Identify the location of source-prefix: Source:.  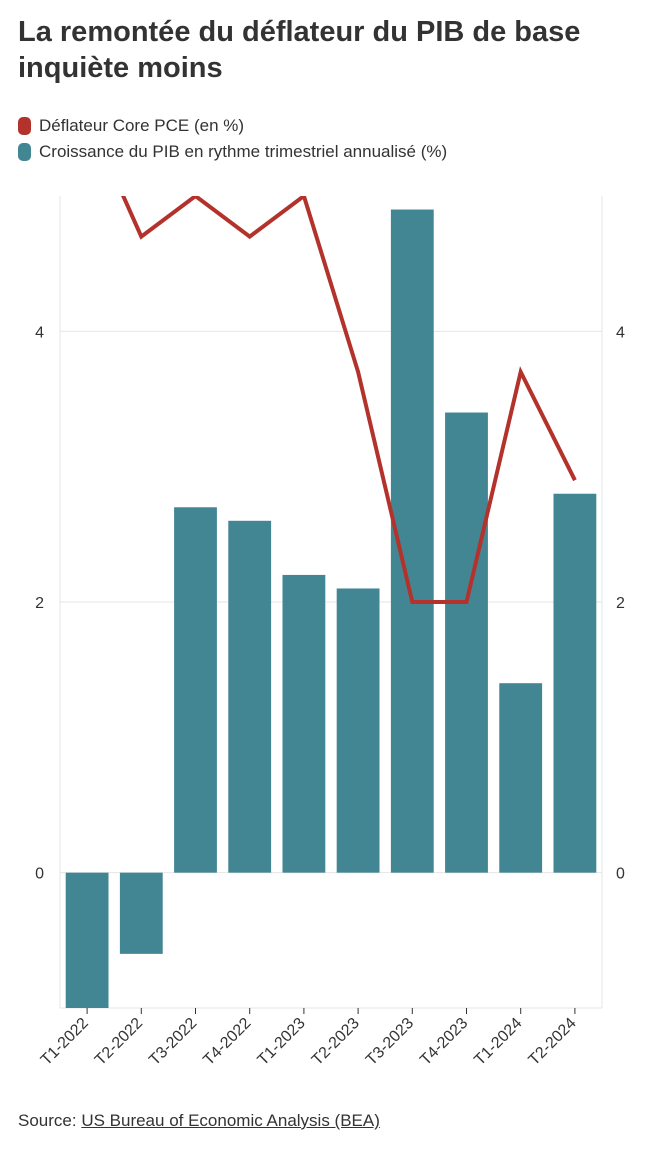
(50, 1120).